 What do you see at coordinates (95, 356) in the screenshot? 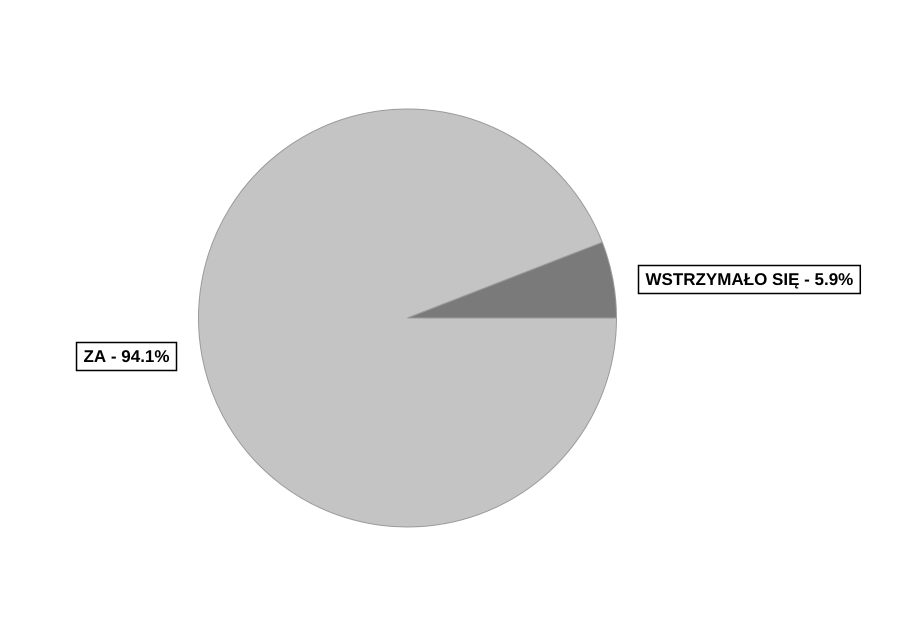
I see `slice-label: ZA` at bounding box center [95, 356].